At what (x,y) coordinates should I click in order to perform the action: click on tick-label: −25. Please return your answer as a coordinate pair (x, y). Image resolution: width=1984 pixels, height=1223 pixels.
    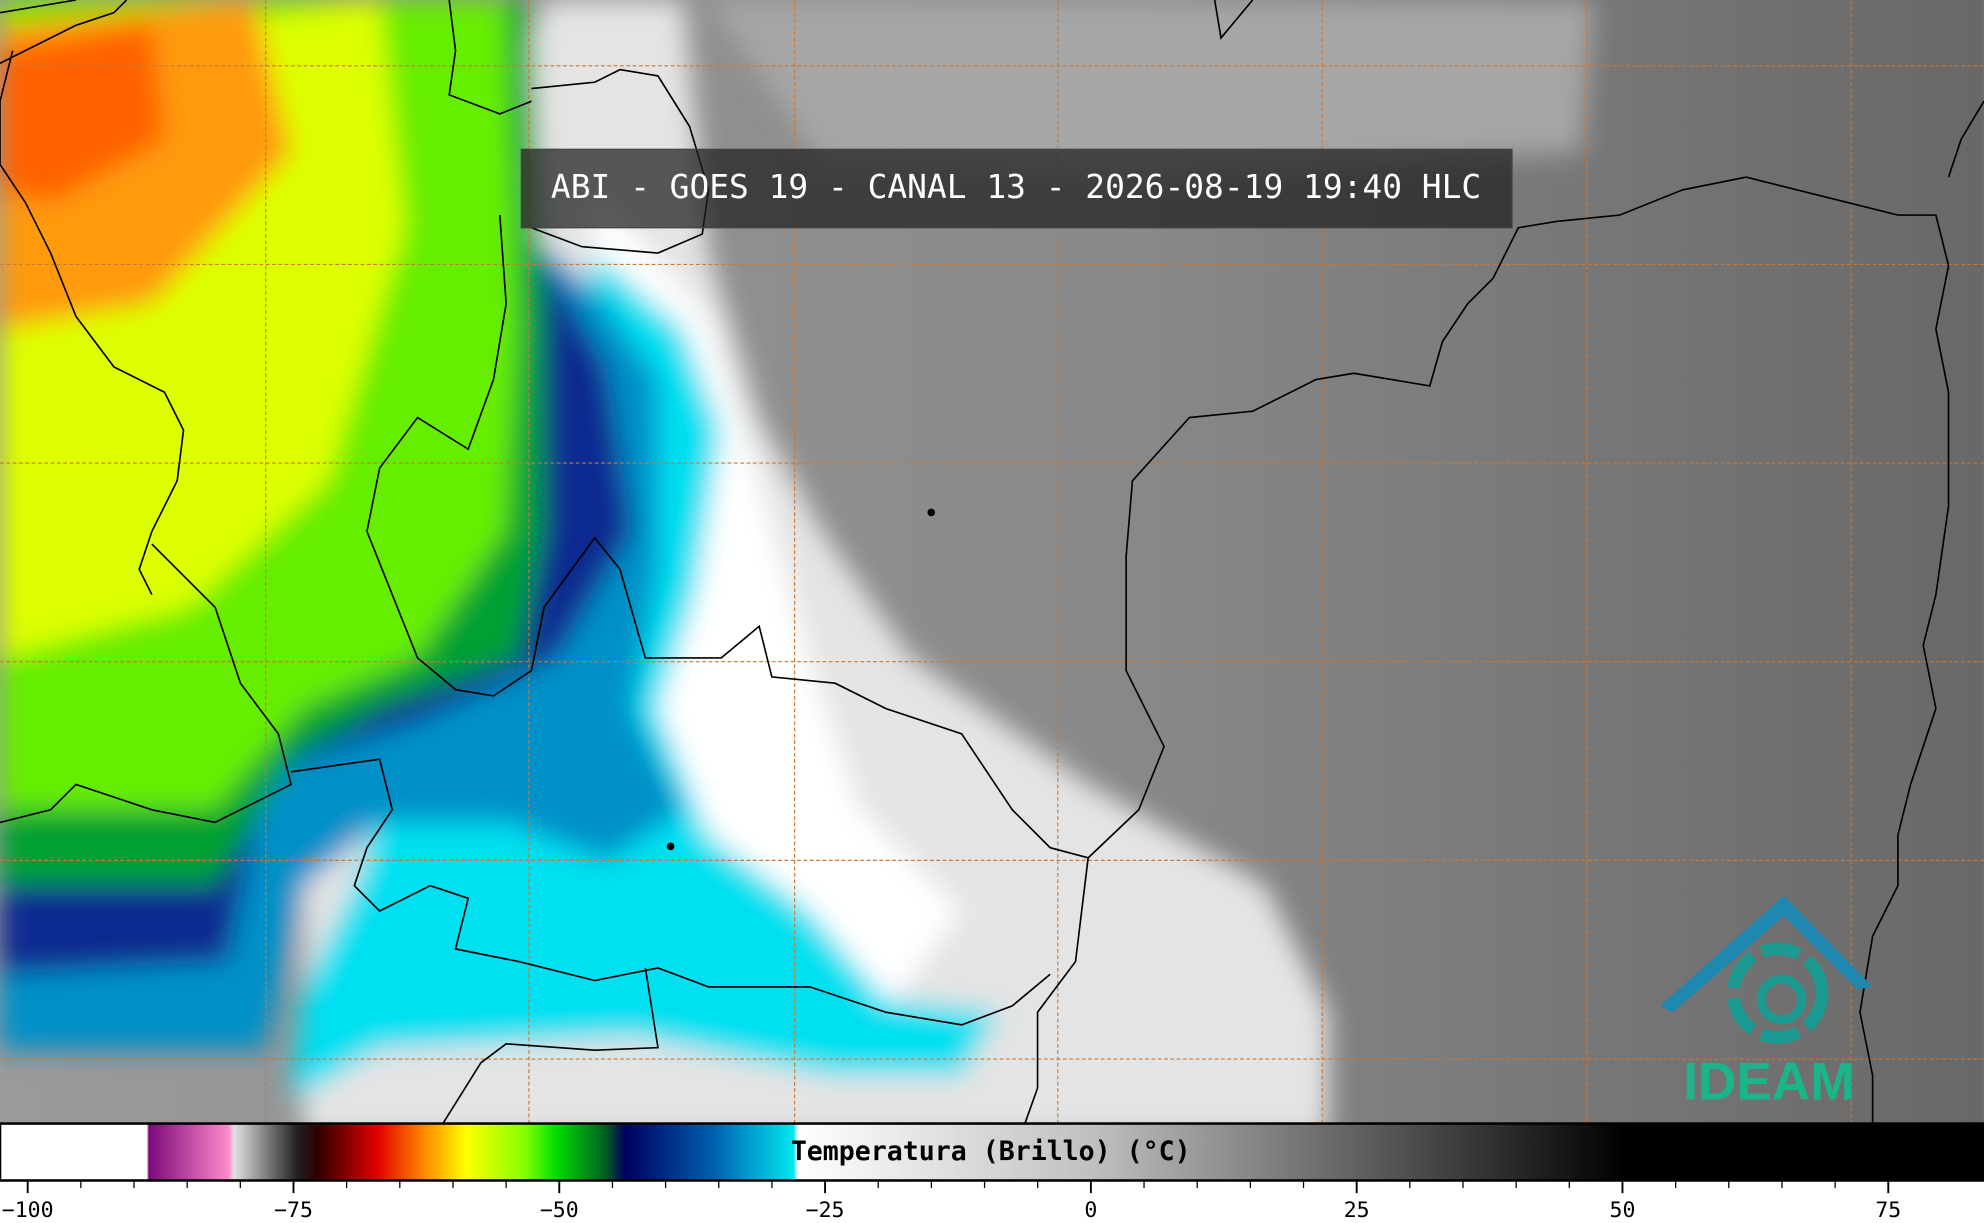
    Looking at the image, I should click on (825, 1210).